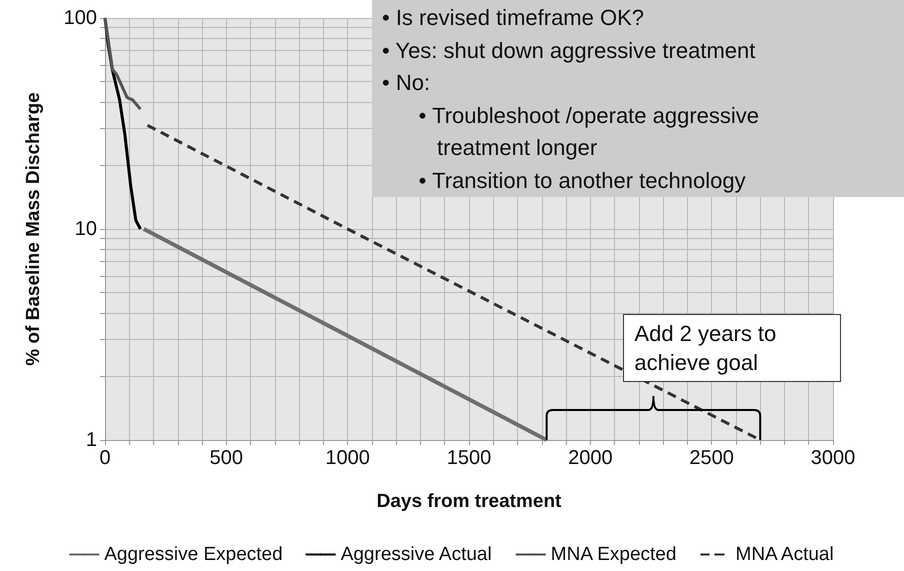 Image resolution: width=904 pixels, height=571 pixels. What do you see at coordinates (711, 458) in the screenshot?
I see `x-tick-label: 2500` at bounding box center [711, 458].